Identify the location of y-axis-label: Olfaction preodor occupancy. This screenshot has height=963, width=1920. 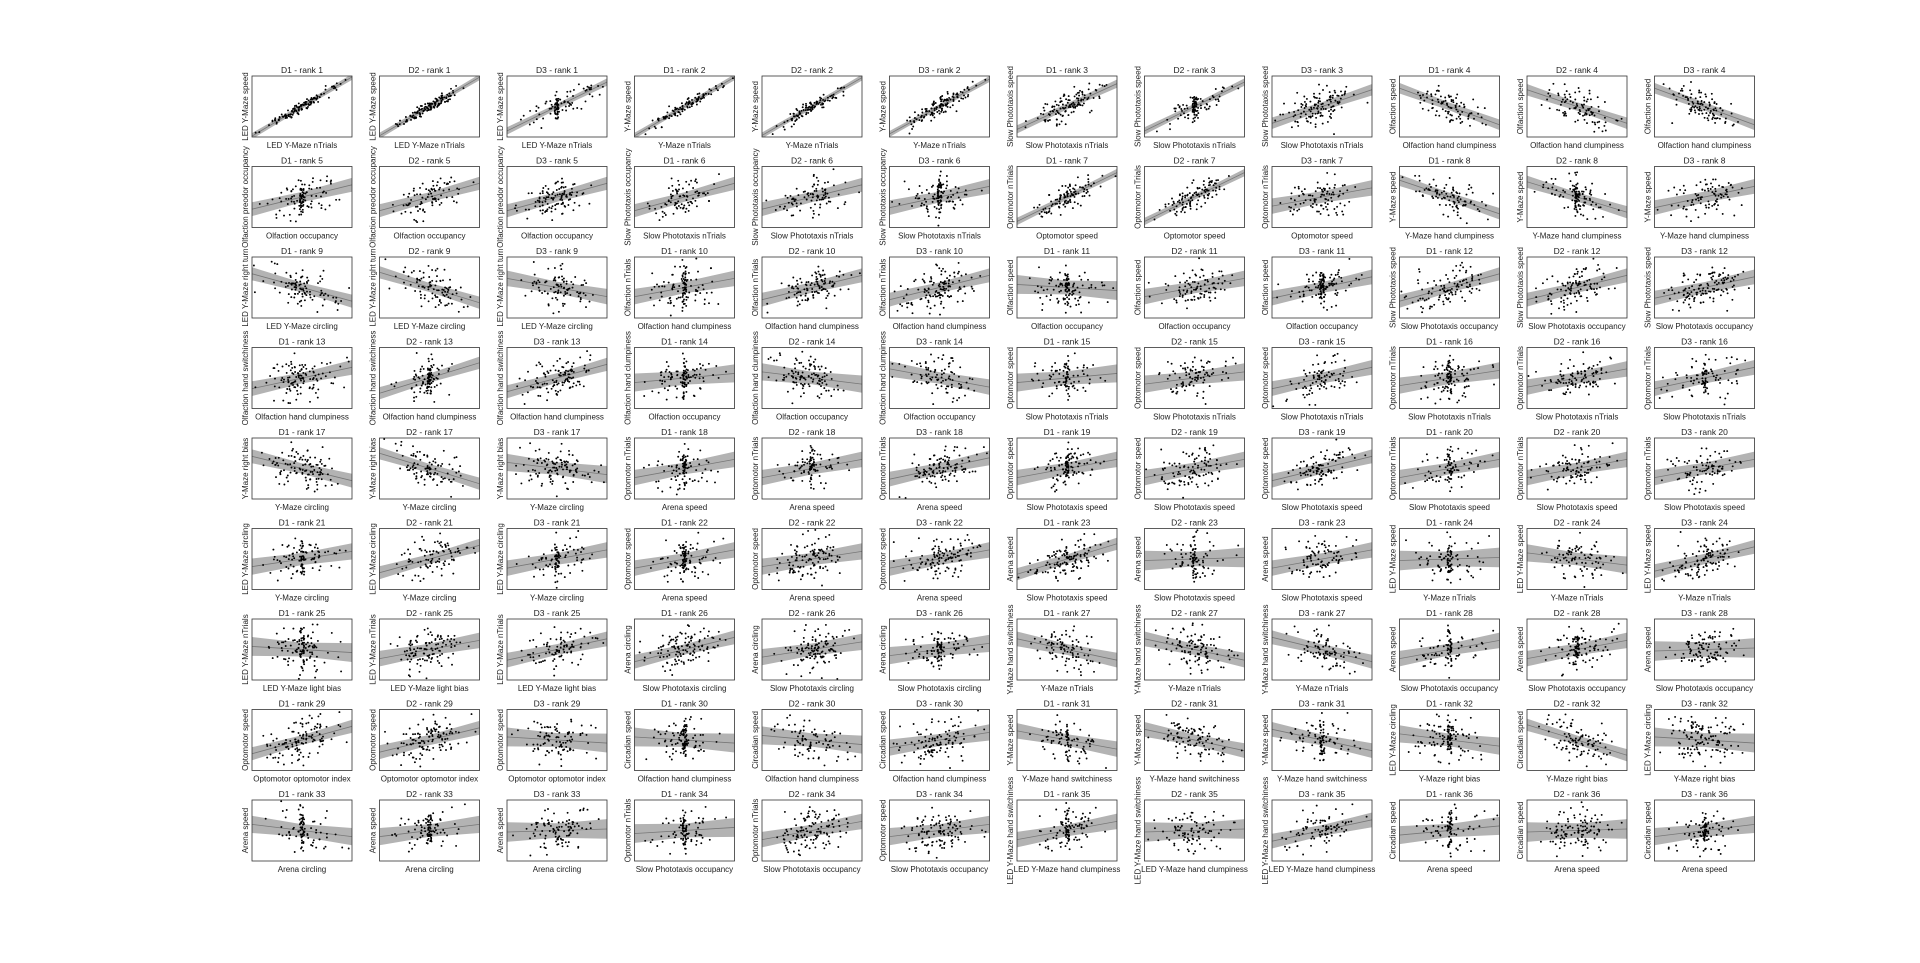
(245, 197).